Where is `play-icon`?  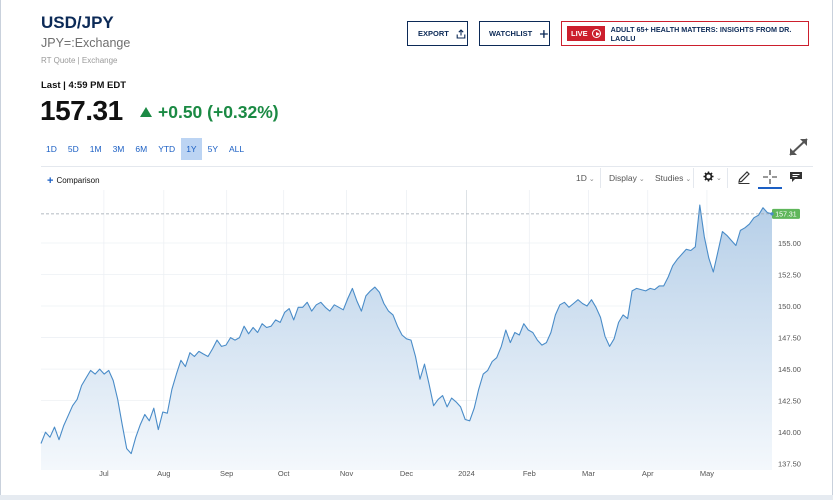
play-icon is located at coordinates (596, 33).